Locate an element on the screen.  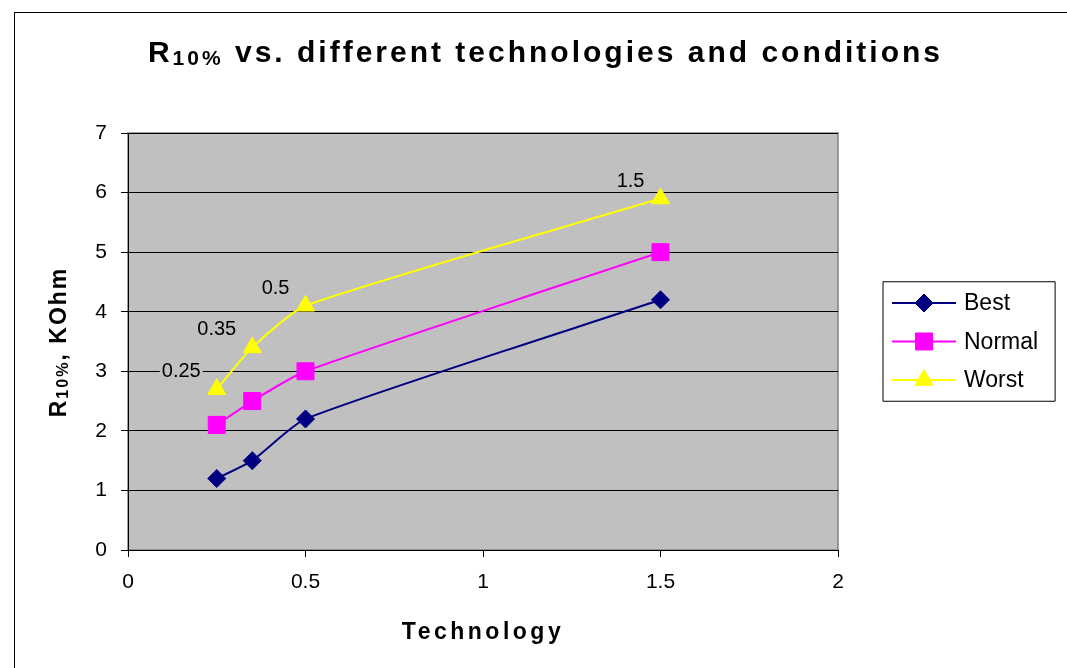
chart-title: R$_{10%}$ vs. different technologies and conditions is located at coordinates (545, 52).